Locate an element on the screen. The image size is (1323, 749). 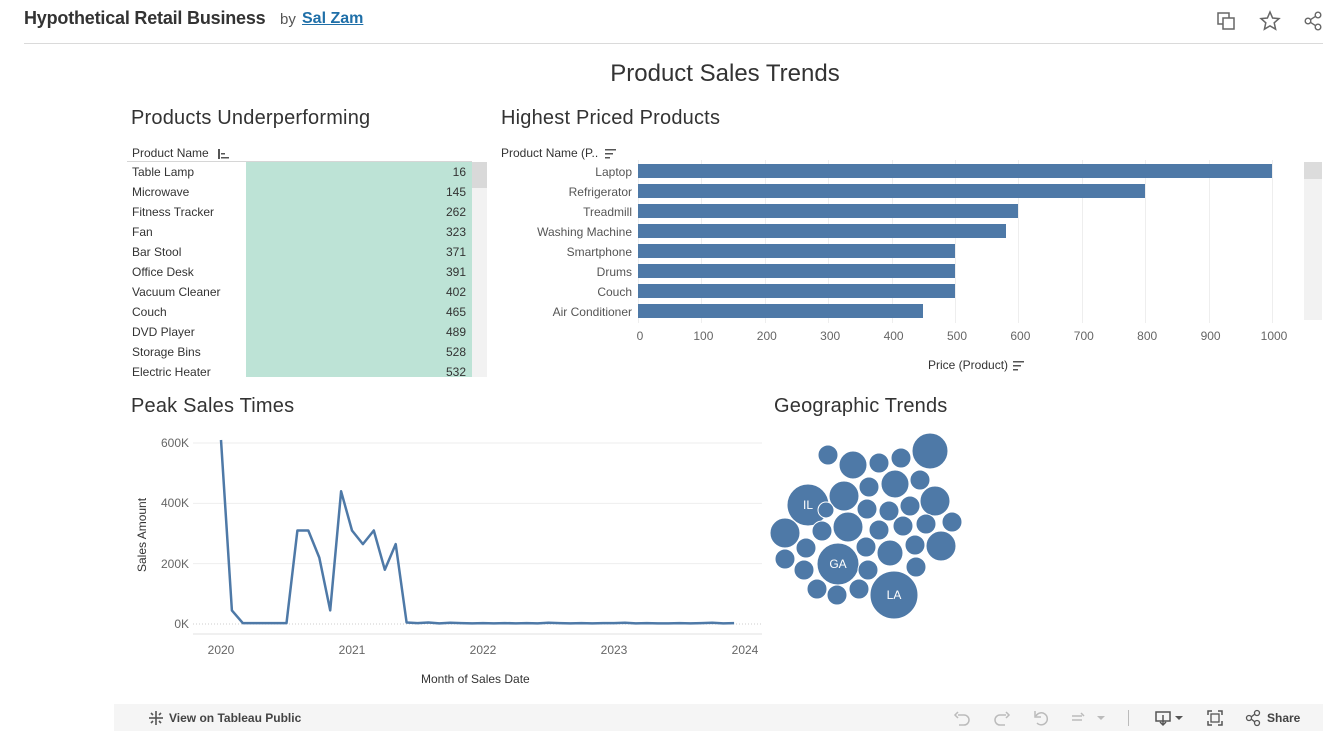
table-row: DVD Player 489 is located at coordinates (299, 332).